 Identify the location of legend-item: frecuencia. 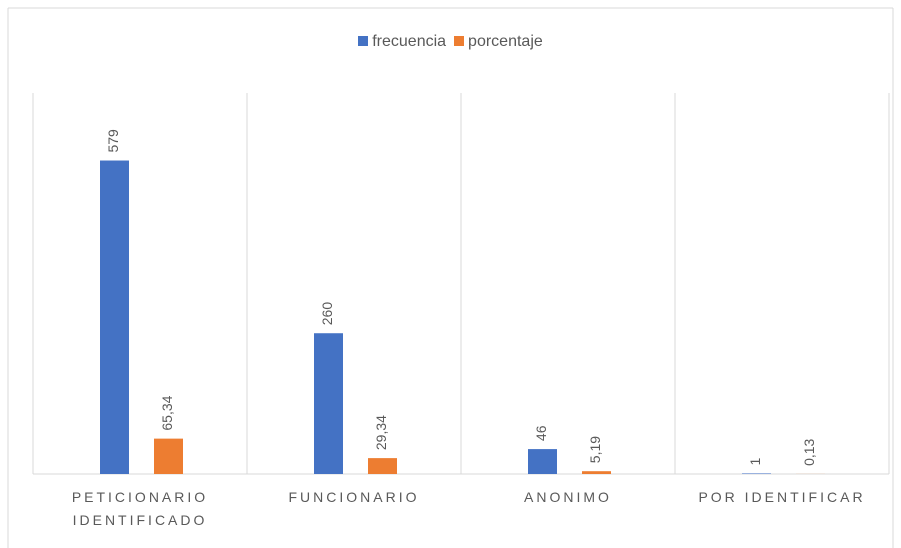
(402, 42).